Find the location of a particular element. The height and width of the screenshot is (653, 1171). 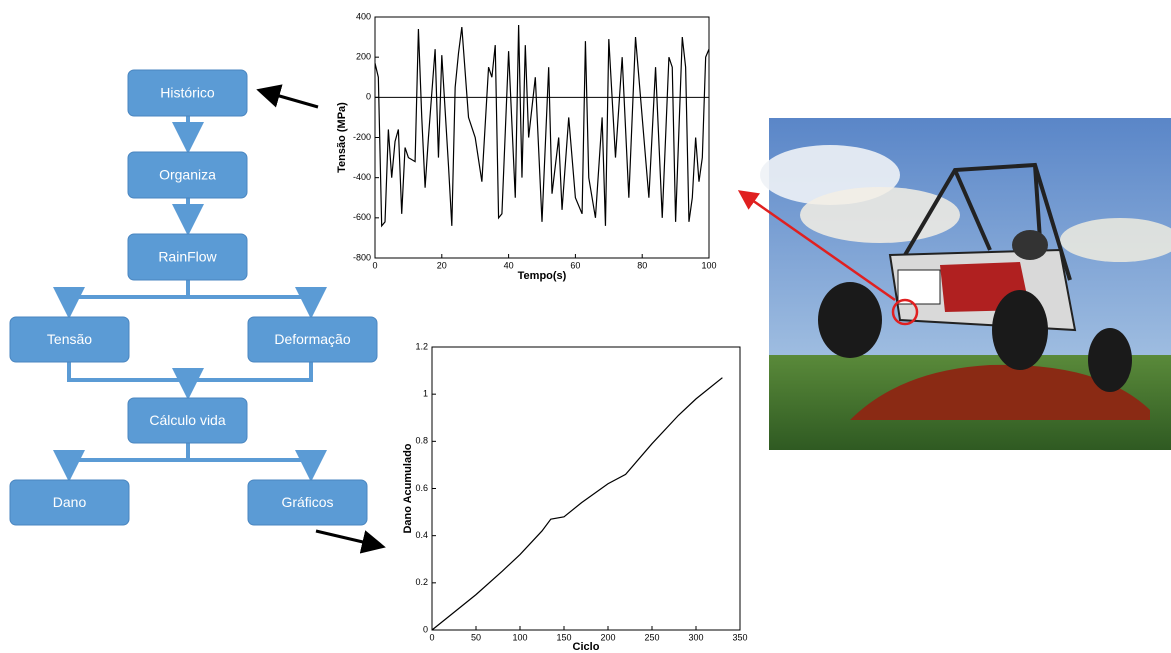

x-tick-label: 60 is located at coordinates (575, 265).